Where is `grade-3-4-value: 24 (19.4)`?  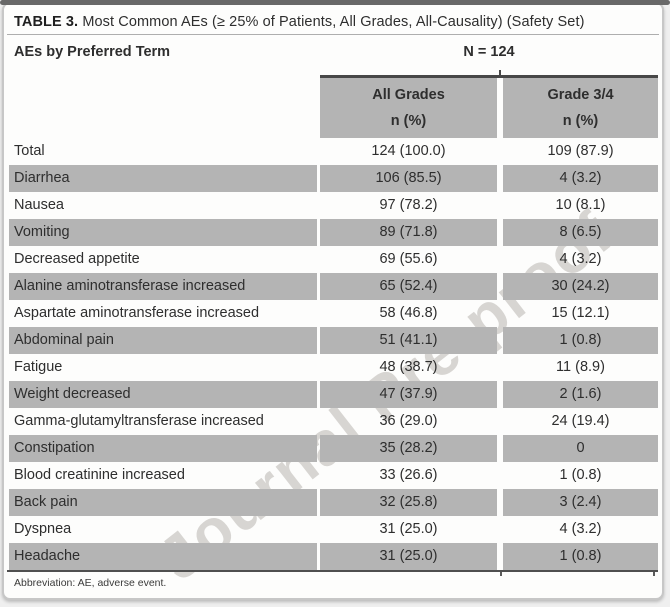 grade-3-4-value: 24 (19.4) is located at coordinates (580, 421).